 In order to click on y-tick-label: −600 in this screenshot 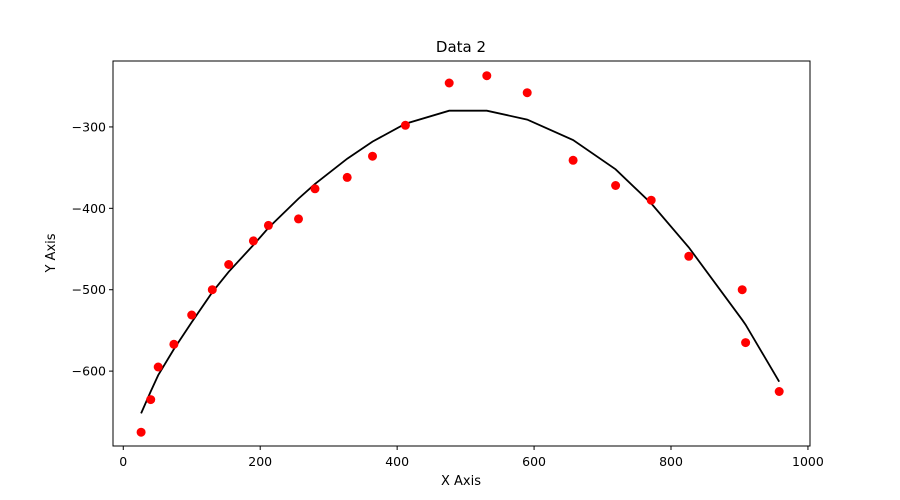, I will do `click(89, 371)`.